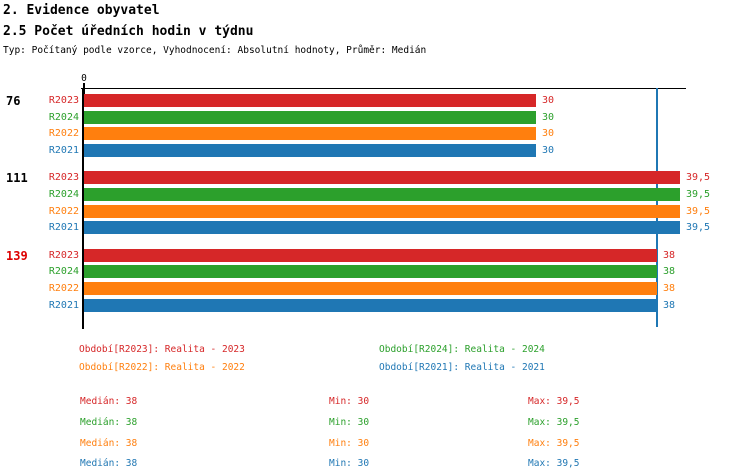 The height and width of the screenshot is (476, 750). I want to click on stat-max-r2023: Max: 39,5, so click(554, 401).